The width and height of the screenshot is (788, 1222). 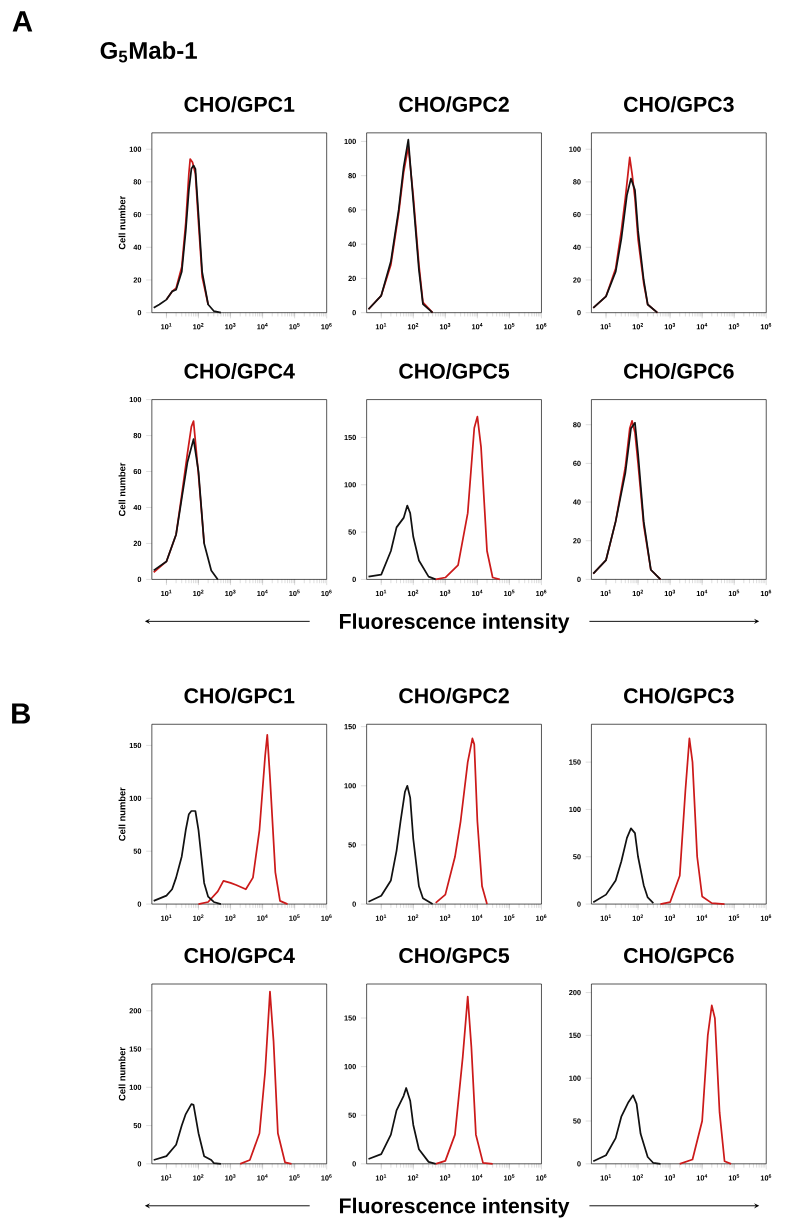 What do you see at coordinates (21, 713) in the screenshot?
I see `text: B` at bounding box center [21, 713].